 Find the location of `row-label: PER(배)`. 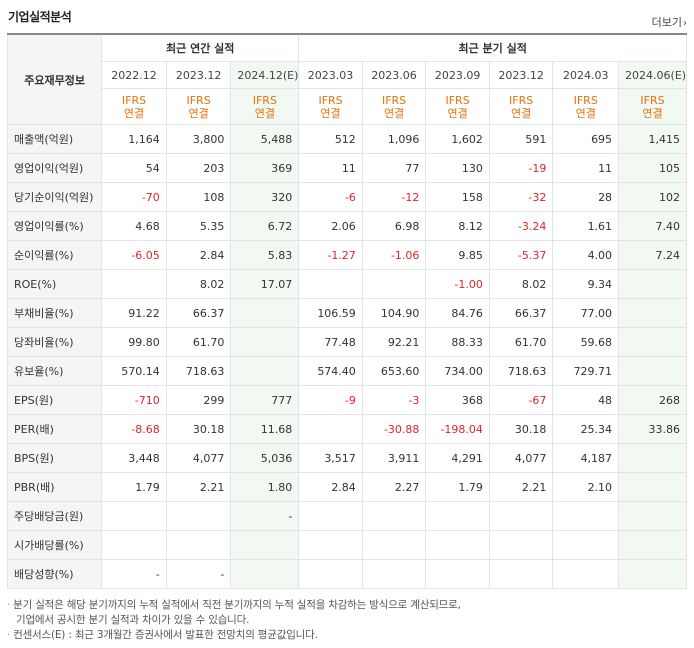

row-label: PER(배) is located at coordinates (54, 429).